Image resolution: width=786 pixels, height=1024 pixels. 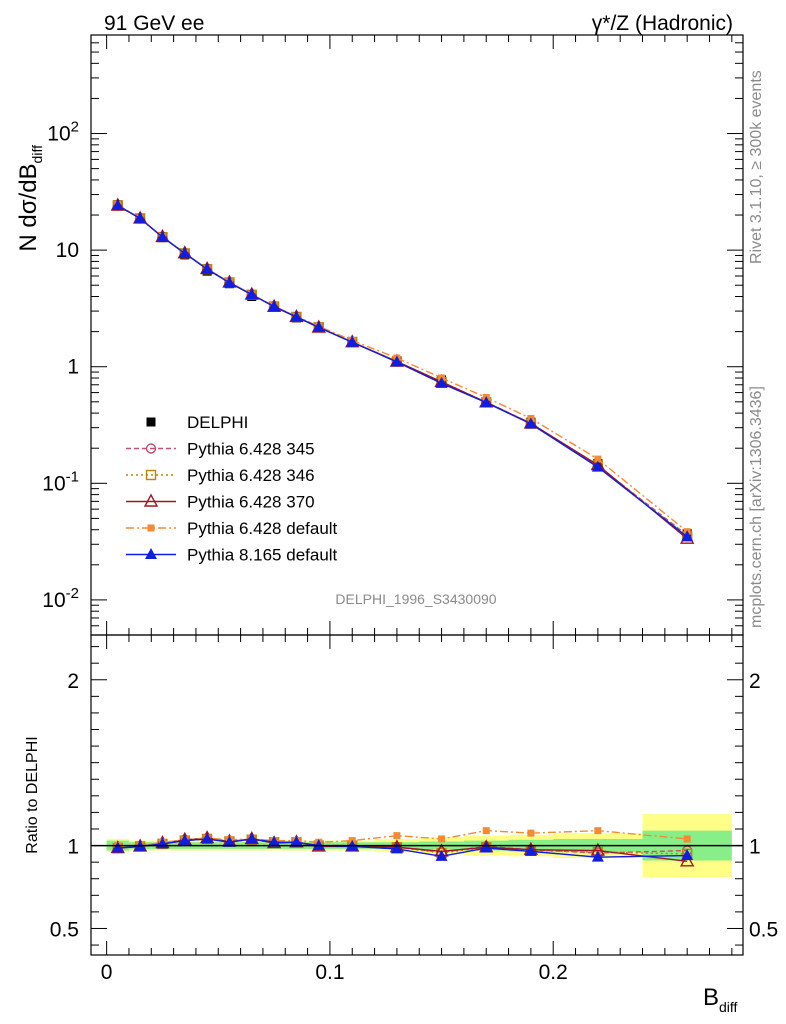 What do you see at coordinates (73, 681) in the screenshot?
I see `ratio-tick-label-left-2: 2` at bounding box center [73, 681].